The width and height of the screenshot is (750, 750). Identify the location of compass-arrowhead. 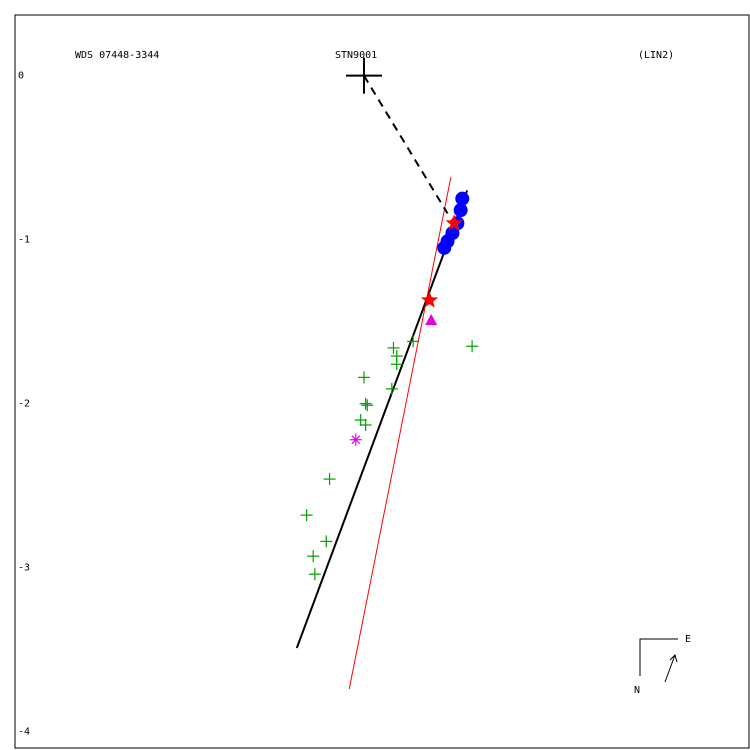
(673, 658).